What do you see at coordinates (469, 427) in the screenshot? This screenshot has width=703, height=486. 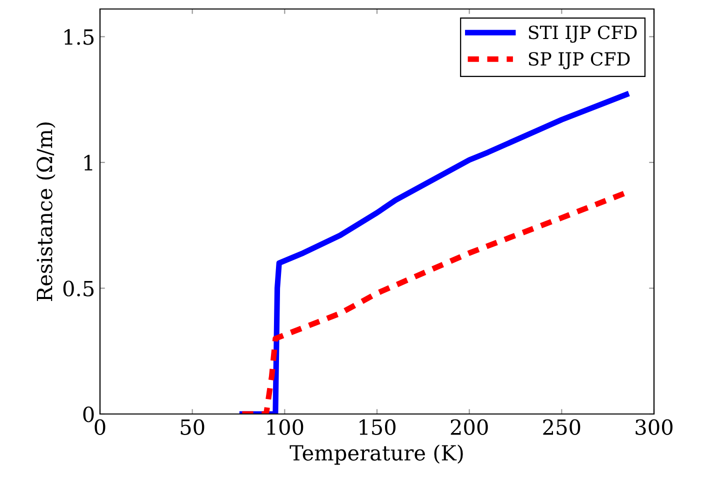 I see `x-tick-label: 200` at bounding box center [469, 427].